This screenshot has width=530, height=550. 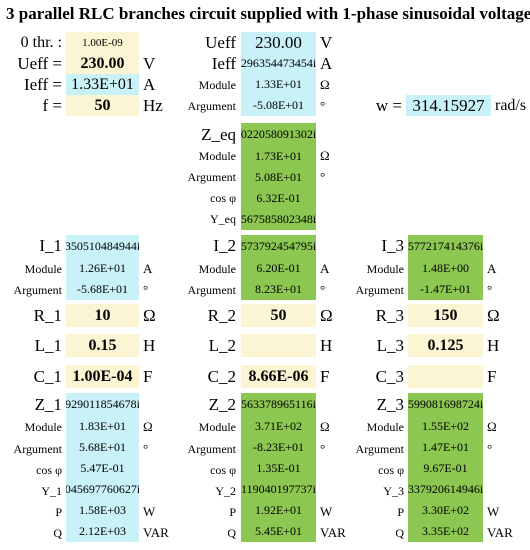 What do you see at coordinates (278, 289) in the screenshot?
I see `i2-argument-value: 8.23E+01` at bounding box center [278, 289].